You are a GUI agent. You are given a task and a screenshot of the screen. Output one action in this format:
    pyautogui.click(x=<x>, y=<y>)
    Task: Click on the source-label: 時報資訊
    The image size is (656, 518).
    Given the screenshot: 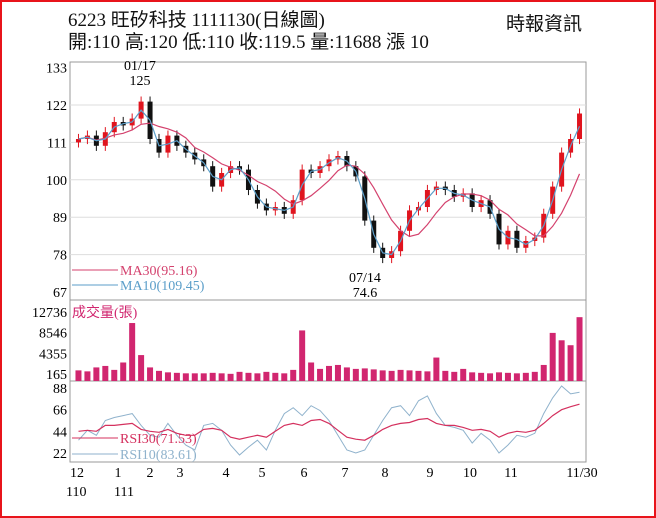 What is the action you would take?
    pyautogui.click(x=544, y=24)
    